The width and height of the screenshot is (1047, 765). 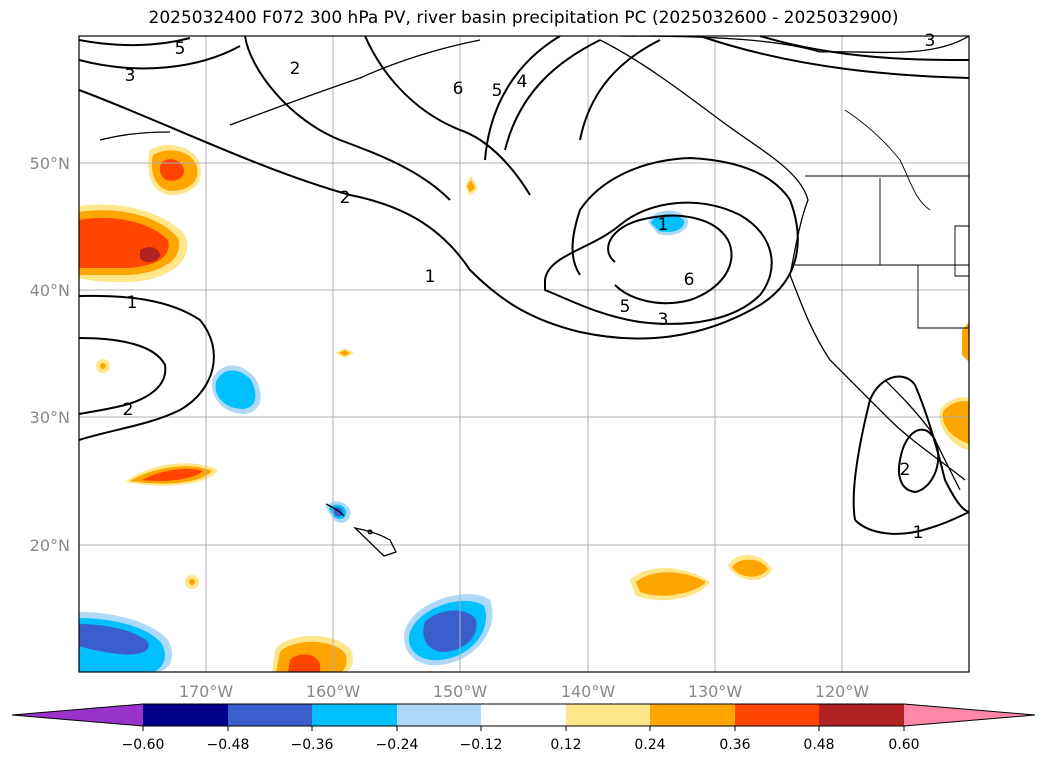 I want to click on colorbar-tick-label: −0.36, so click(x=312, y=745).